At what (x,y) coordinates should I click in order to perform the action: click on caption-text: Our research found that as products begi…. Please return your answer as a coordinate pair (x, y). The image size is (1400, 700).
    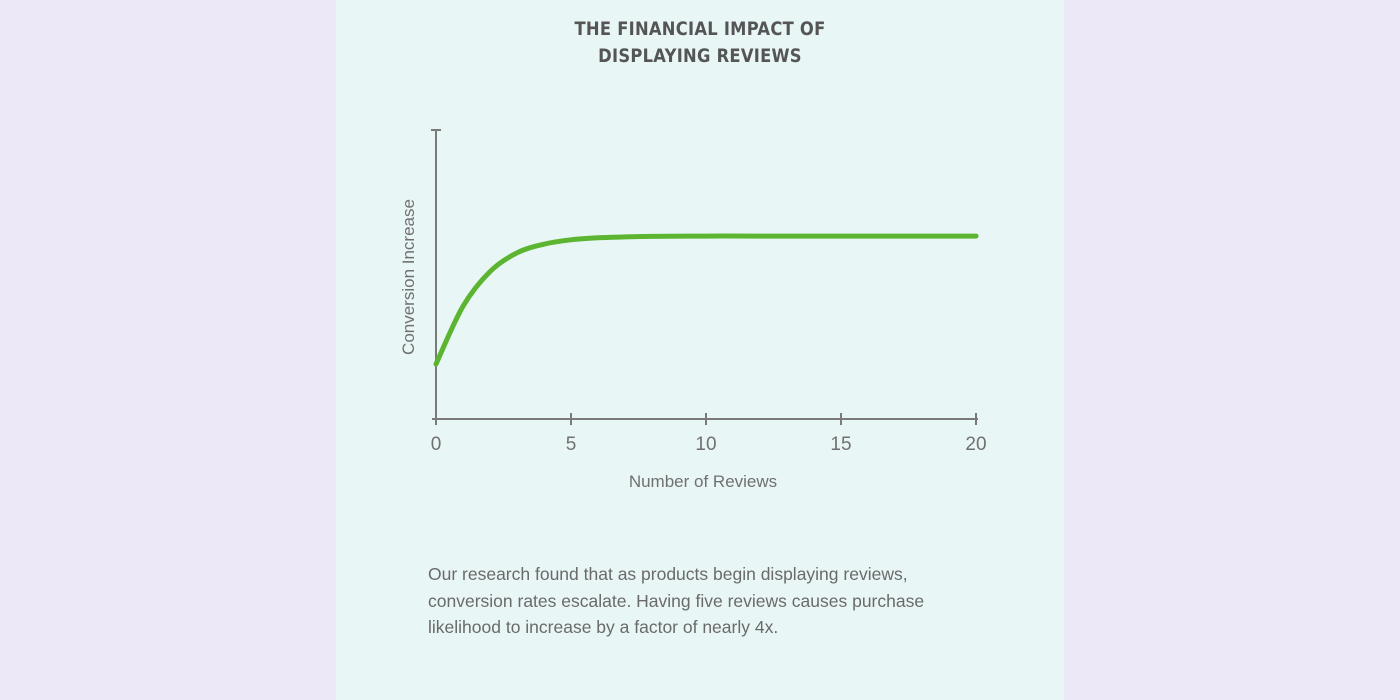
    Looking at the image, I should click on (708, 601).